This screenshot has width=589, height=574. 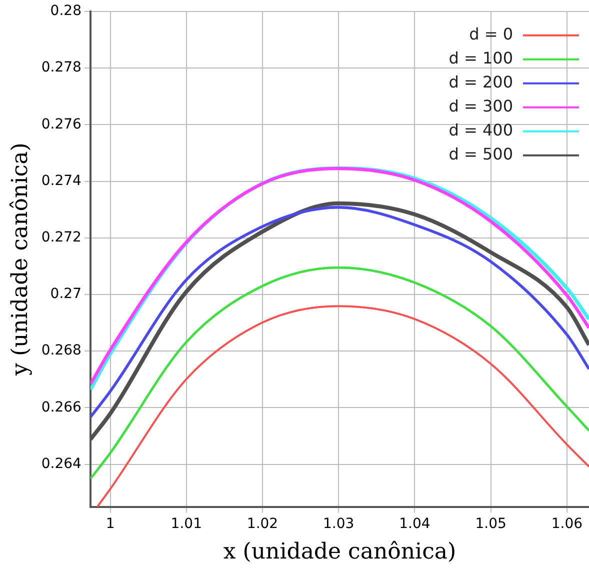 What do you see at coordinates (186, 524) in the screenshot?
I see `x-tick-label: 1.01` at bounding box center [186, 524].